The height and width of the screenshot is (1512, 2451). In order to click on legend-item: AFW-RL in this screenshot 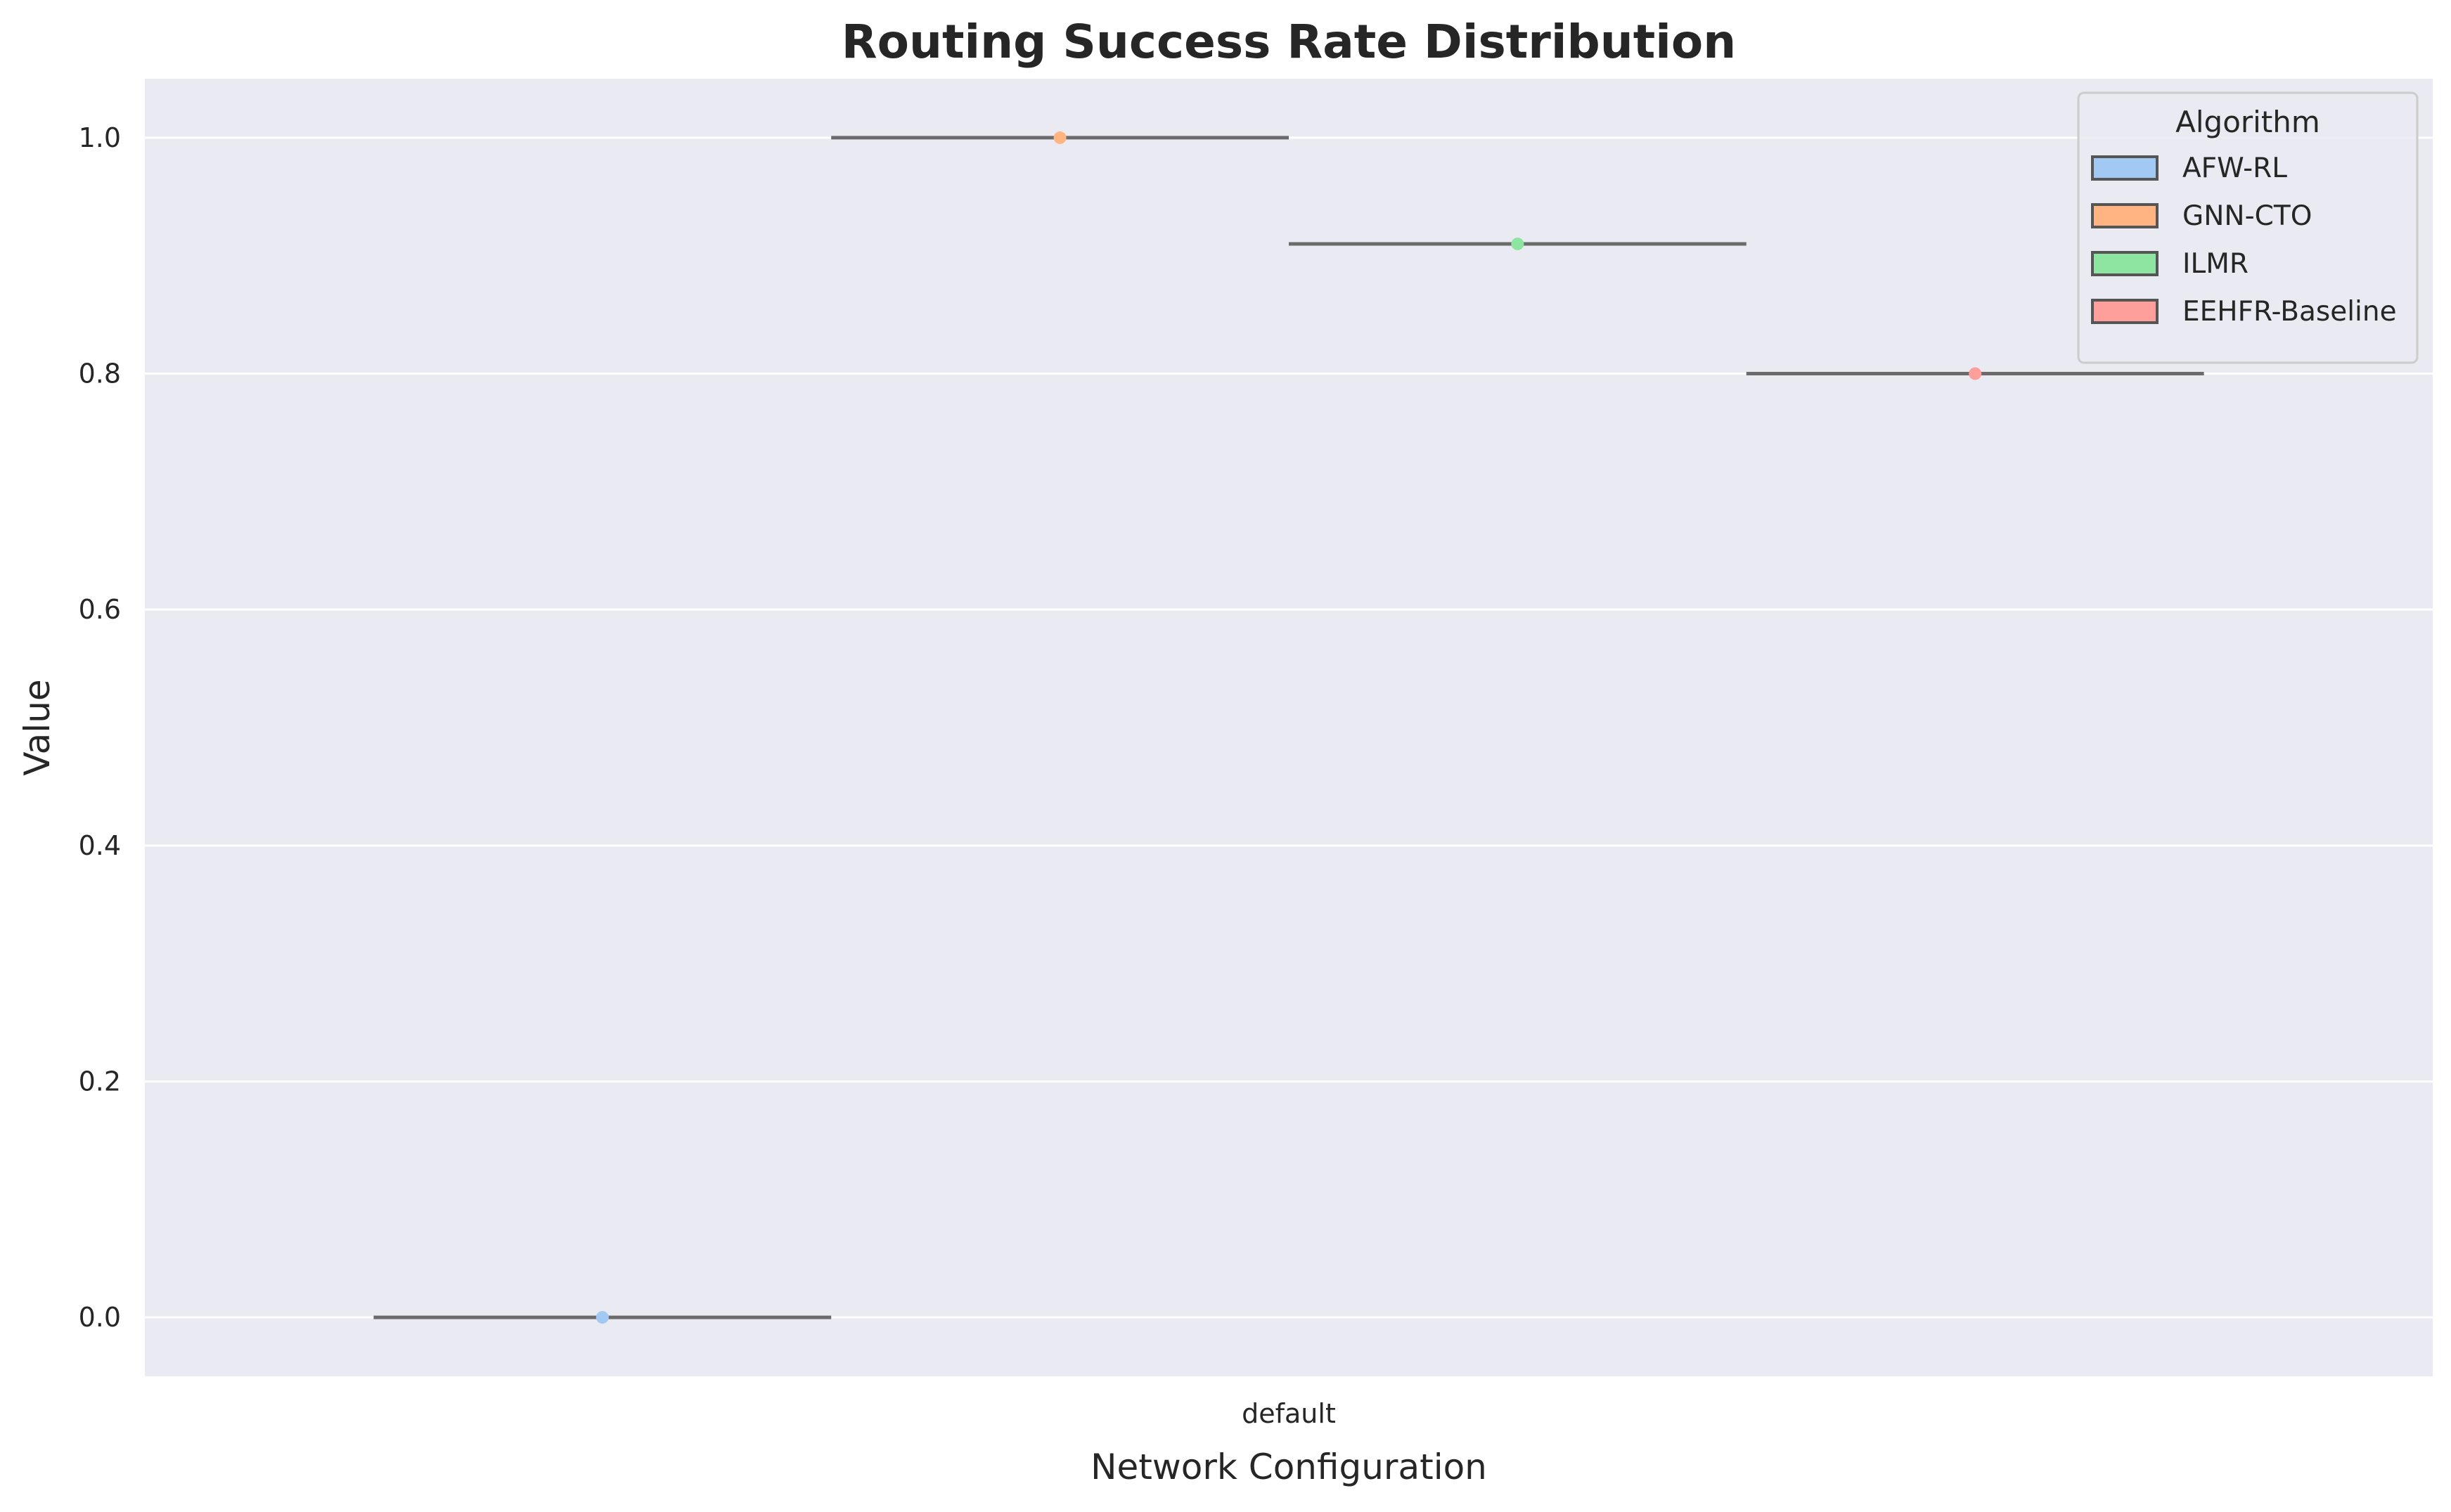, I will do `click(2189, 168)`.